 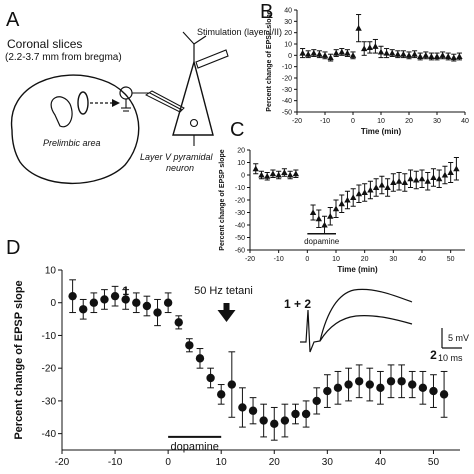 I want to click on x-tick-label: -10, so click(x=279, y=259).